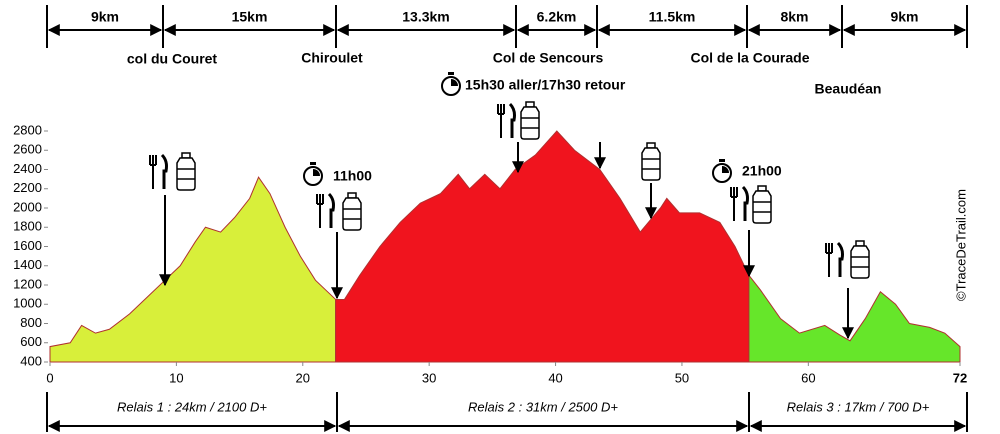 The height and width of the screenshot is (434, 1000). I want to click on y-tick-label: 600, so click(31, 341).